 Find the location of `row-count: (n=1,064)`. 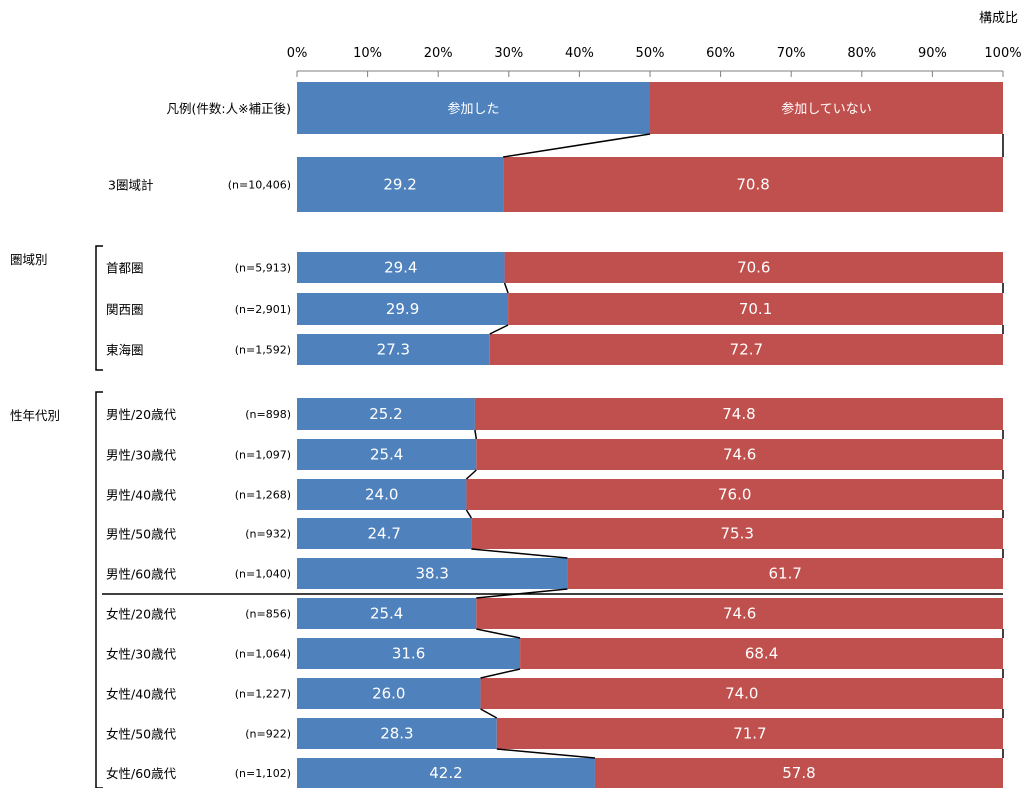

row-count: (n=1,064) is located at coordinates (263, 654).